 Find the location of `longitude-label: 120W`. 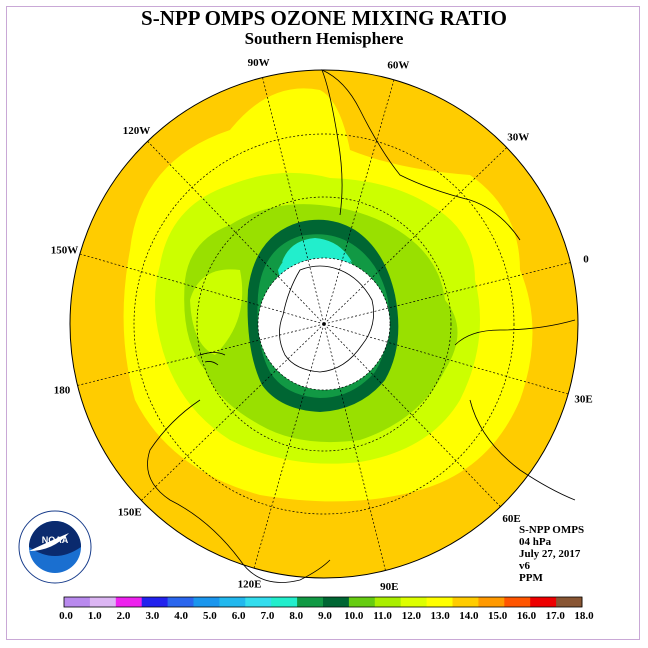

longitude-label: 120W is located at coordinates (137, 131).